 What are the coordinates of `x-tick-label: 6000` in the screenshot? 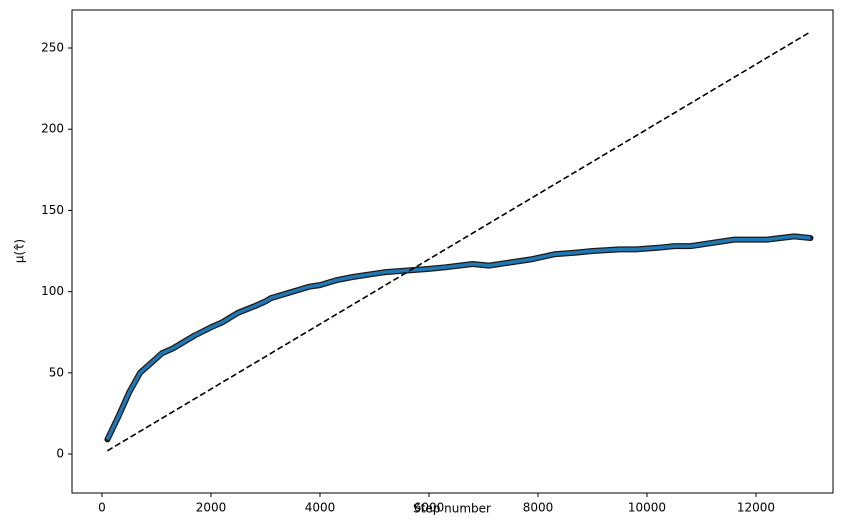 It's located at (429, 508).